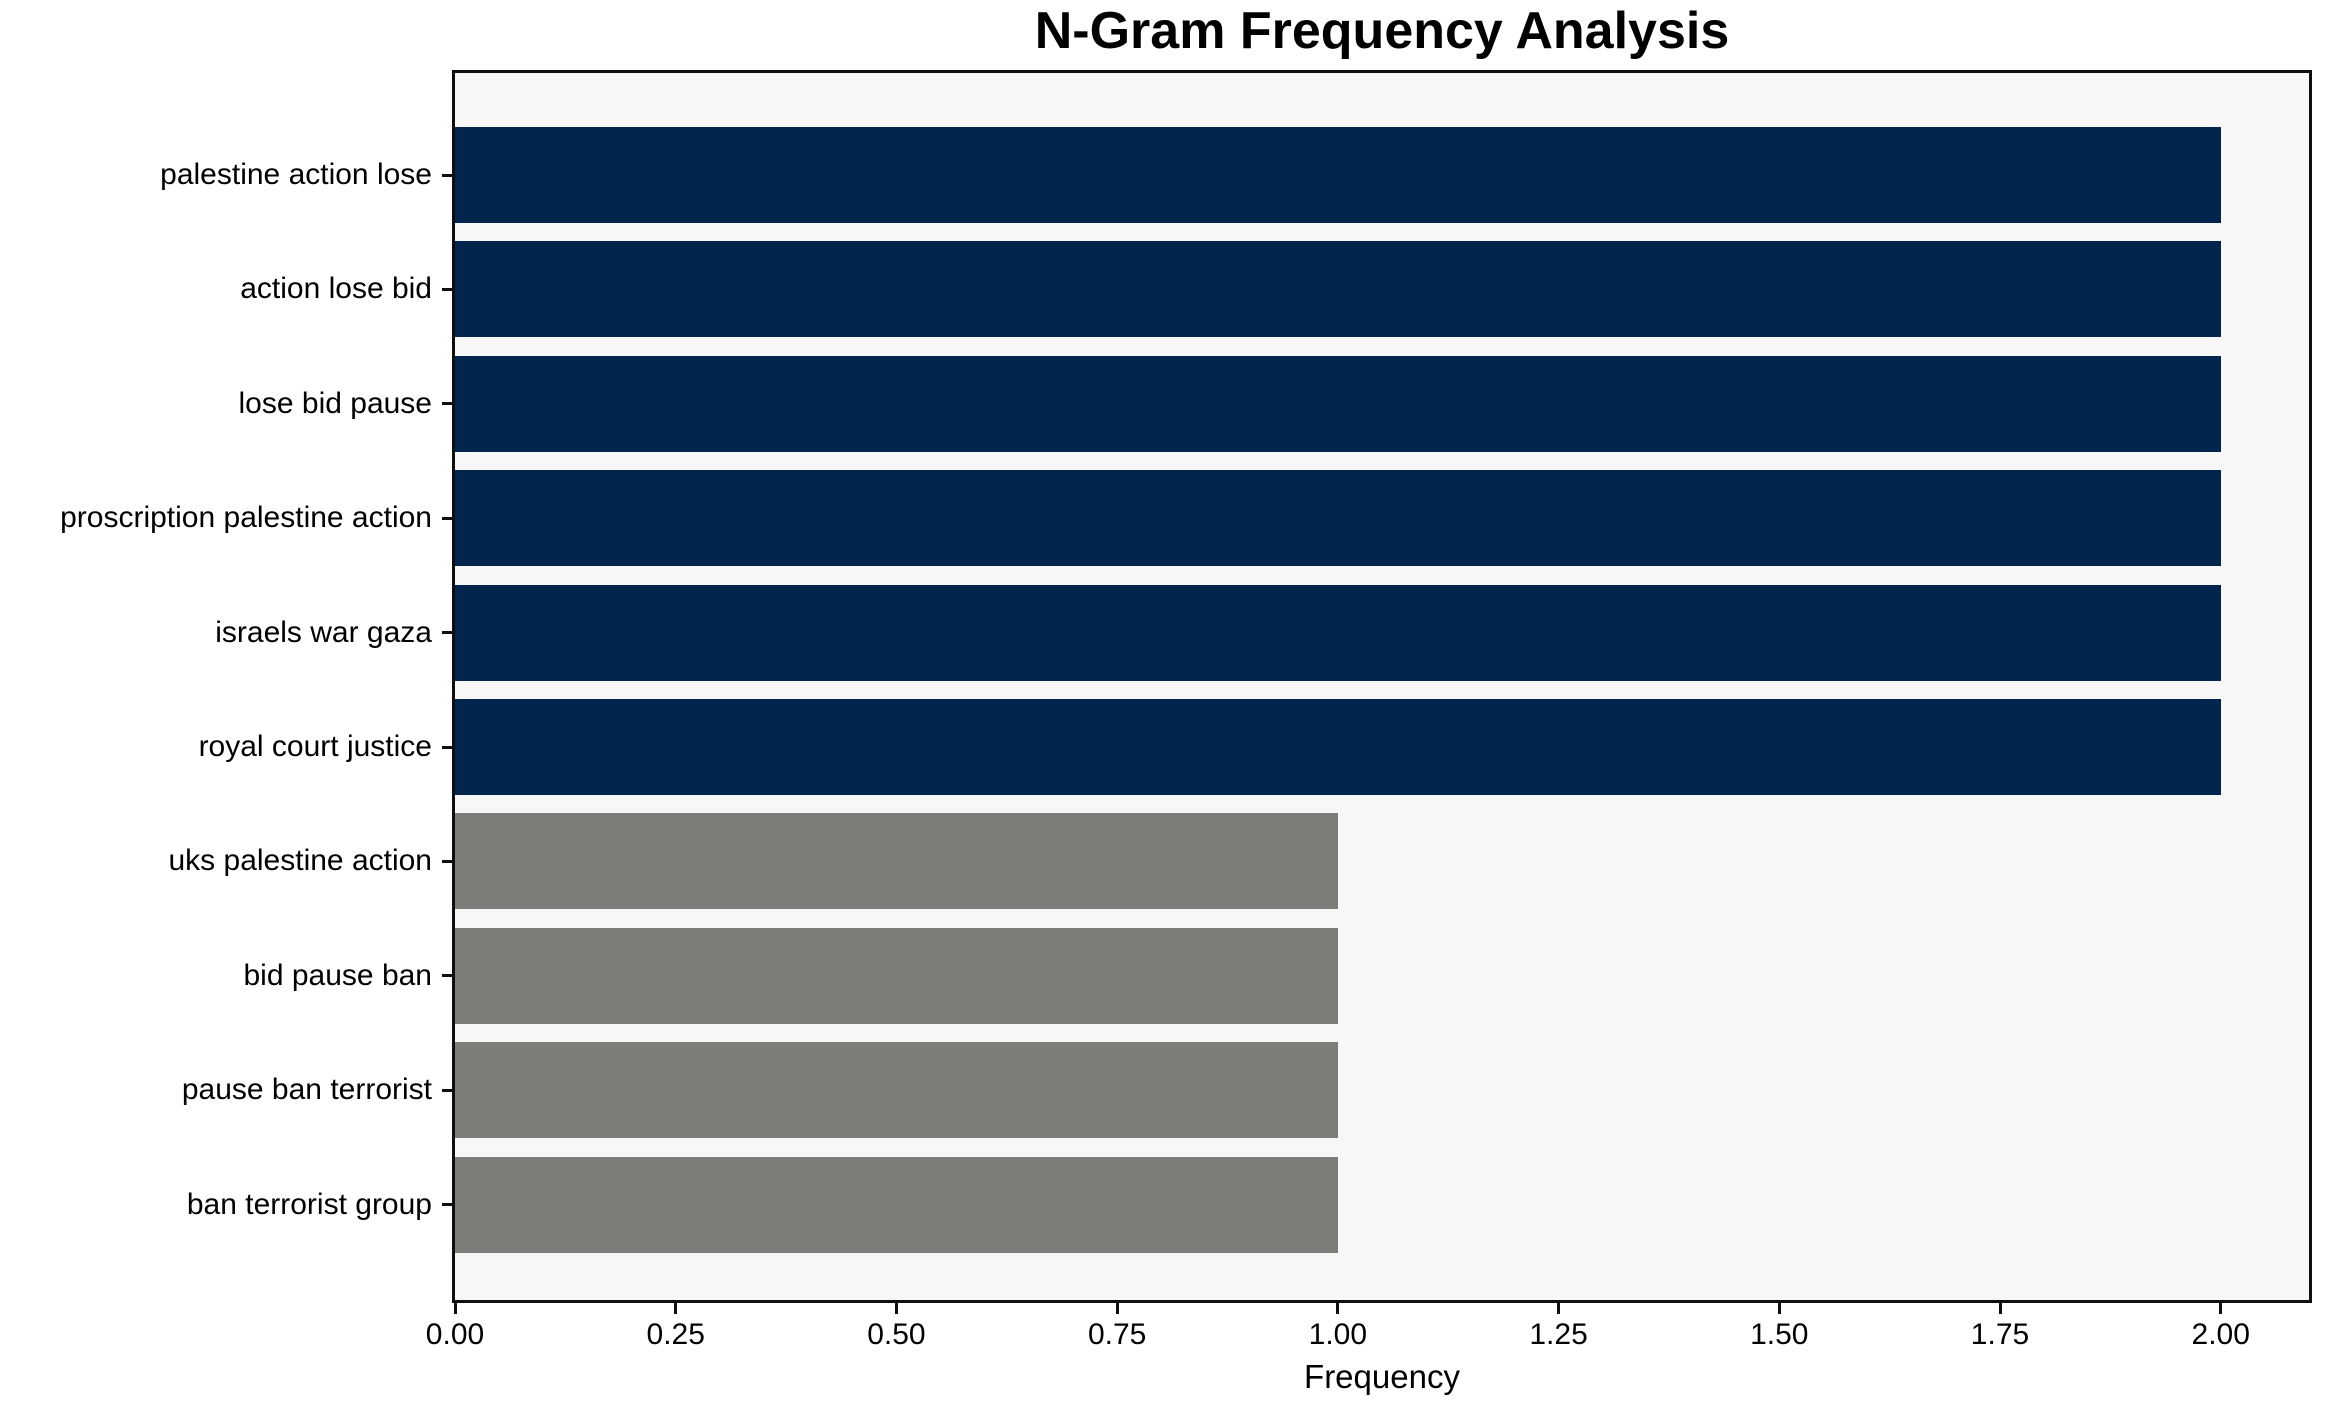 This screenshot has width=2332, height=1414. Describe the element at coordinates (1382, 1376) in the screenshot. I see `x-axis-label: Frequency` at that location.